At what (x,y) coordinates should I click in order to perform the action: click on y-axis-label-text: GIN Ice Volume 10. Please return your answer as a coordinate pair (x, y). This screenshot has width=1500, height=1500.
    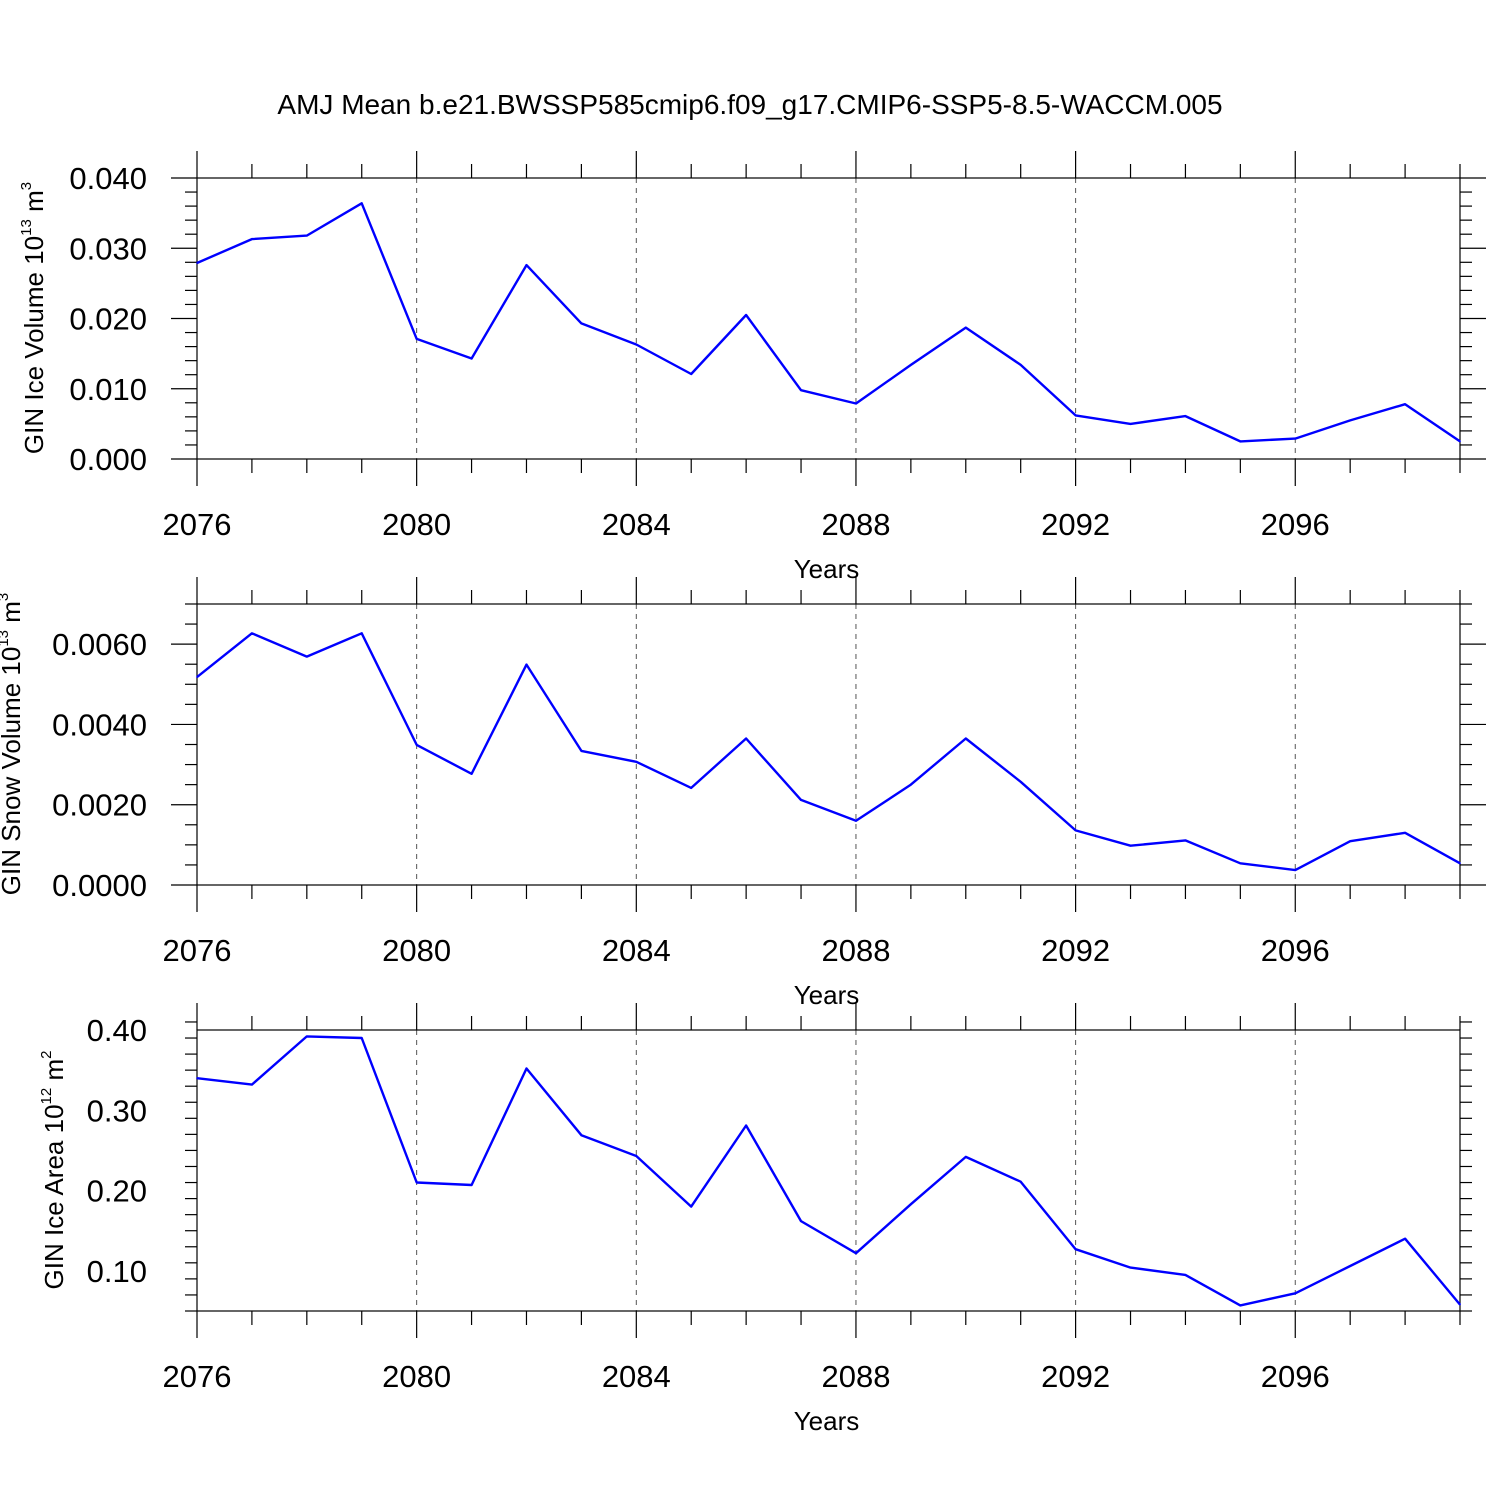
    Looking at the image, I should click on (34, 345).